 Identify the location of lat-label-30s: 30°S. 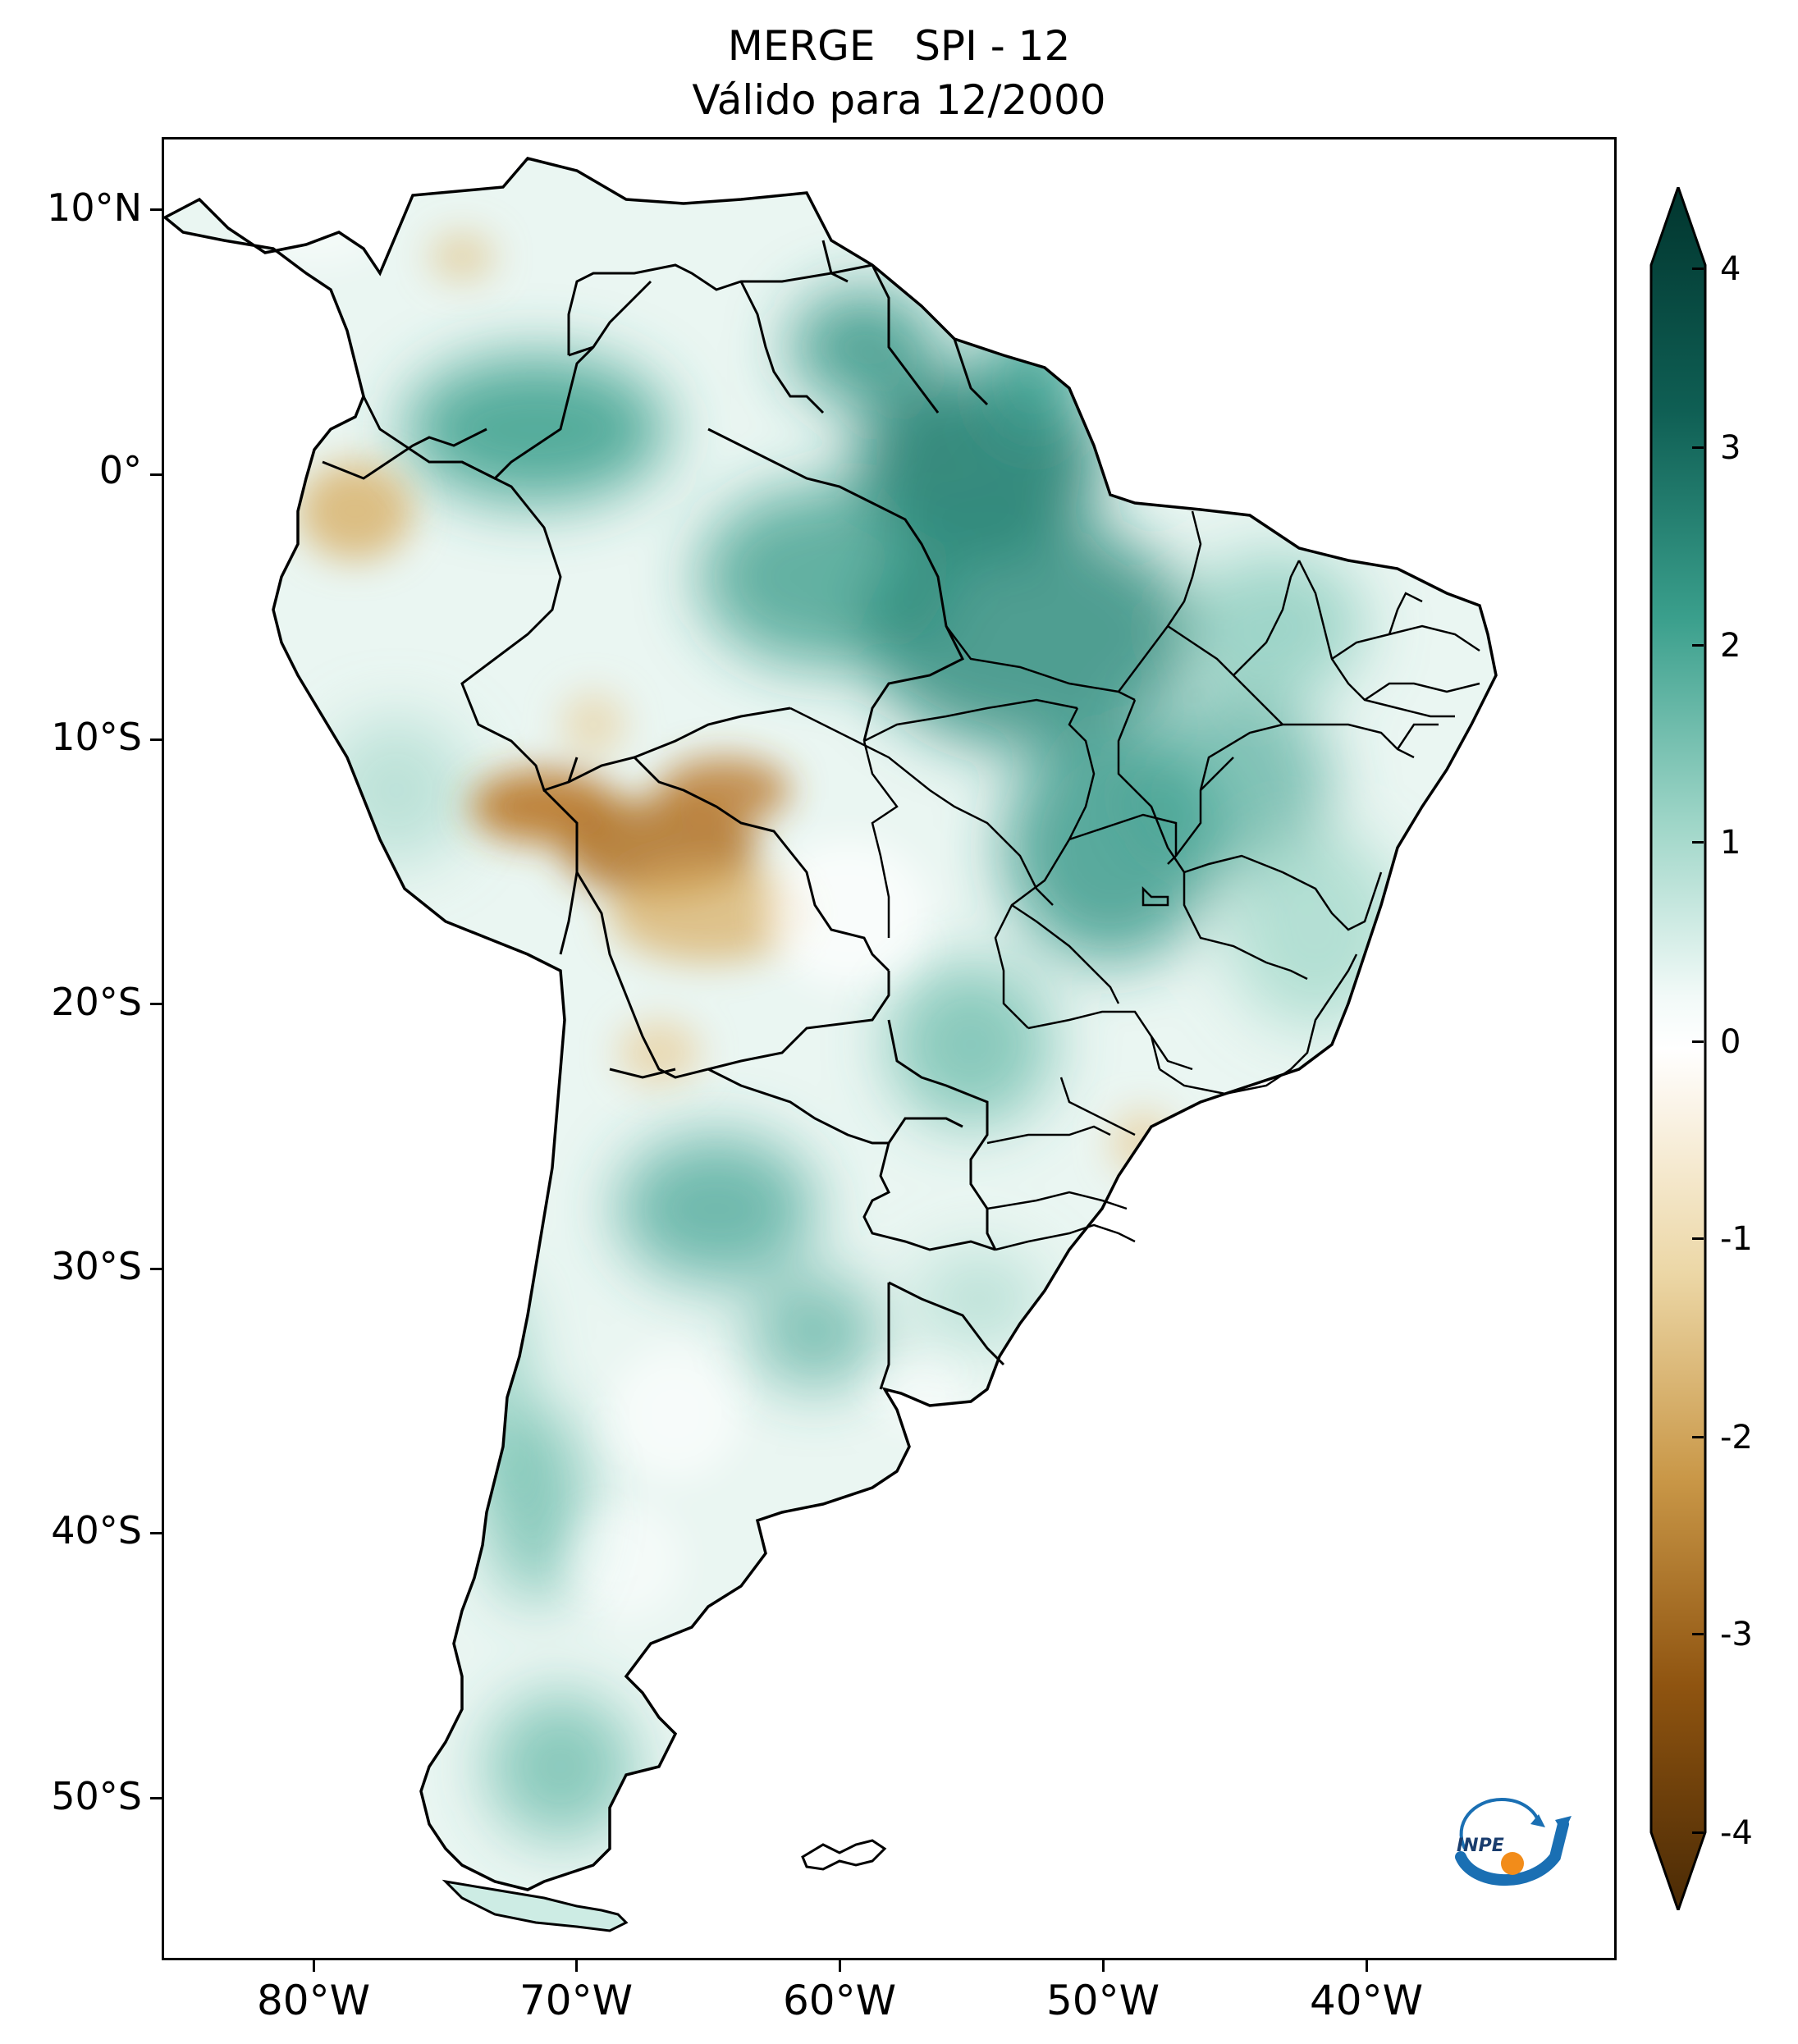
(96, 1266).